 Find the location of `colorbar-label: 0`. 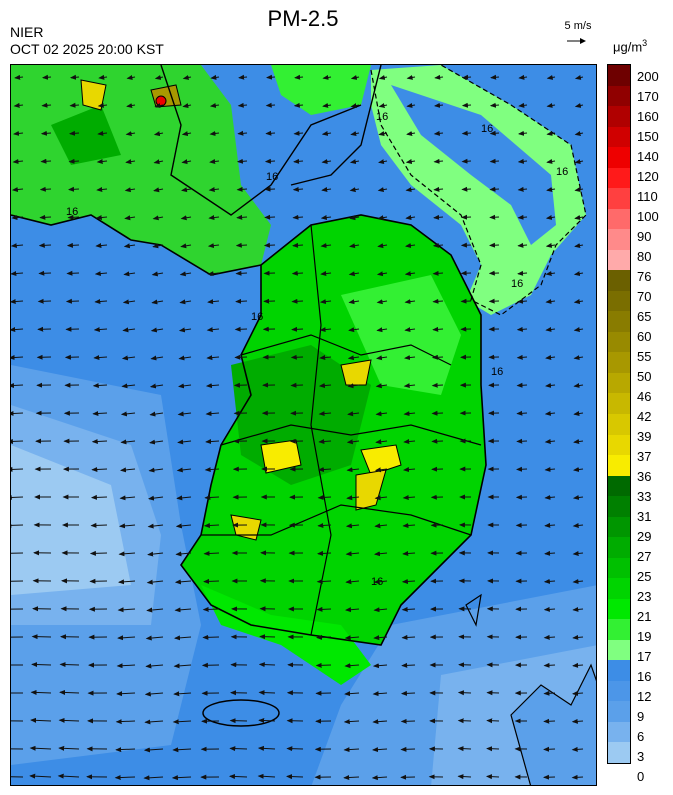

colorbar-label: 0 is located at coordinates (641, 776).